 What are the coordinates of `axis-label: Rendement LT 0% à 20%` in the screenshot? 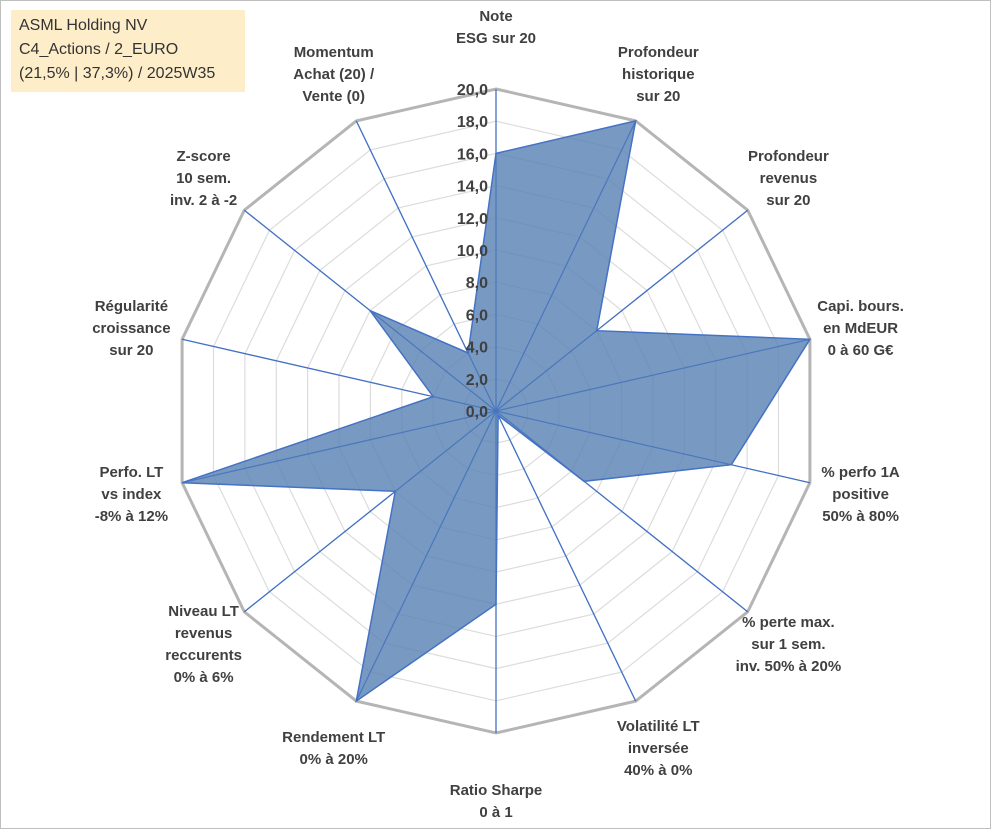 It's located at (333, 748).